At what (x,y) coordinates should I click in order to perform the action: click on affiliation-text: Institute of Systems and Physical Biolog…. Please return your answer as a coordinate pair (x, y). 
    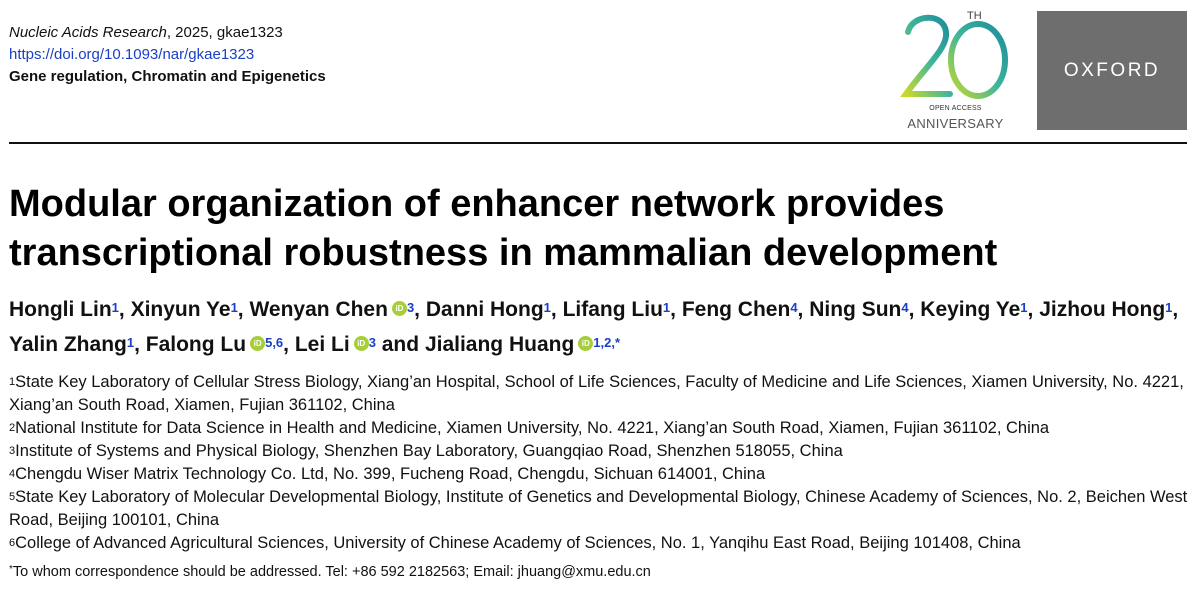
    Looking at the image, I should click on (429, 451).